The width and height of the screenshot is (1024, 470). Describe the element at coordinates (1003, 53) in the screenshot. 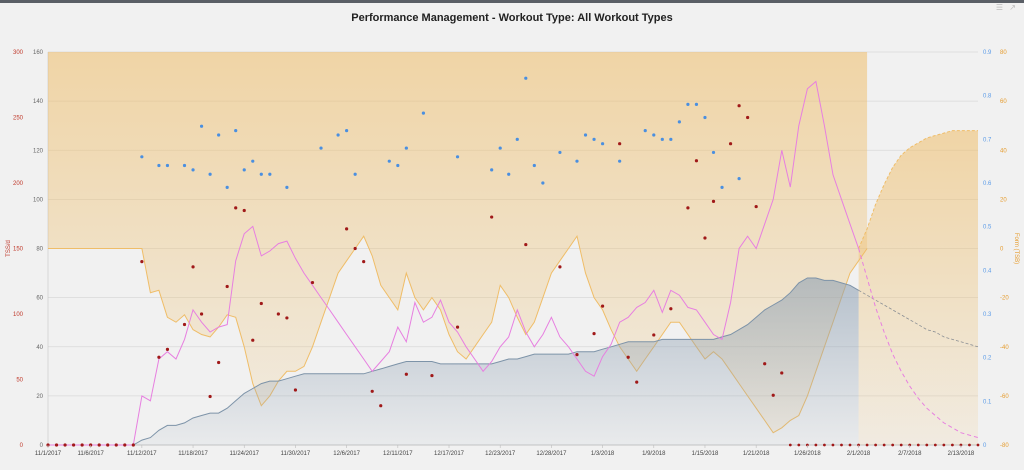

I see `y-right-tsb-tick-label: 80` at that location.